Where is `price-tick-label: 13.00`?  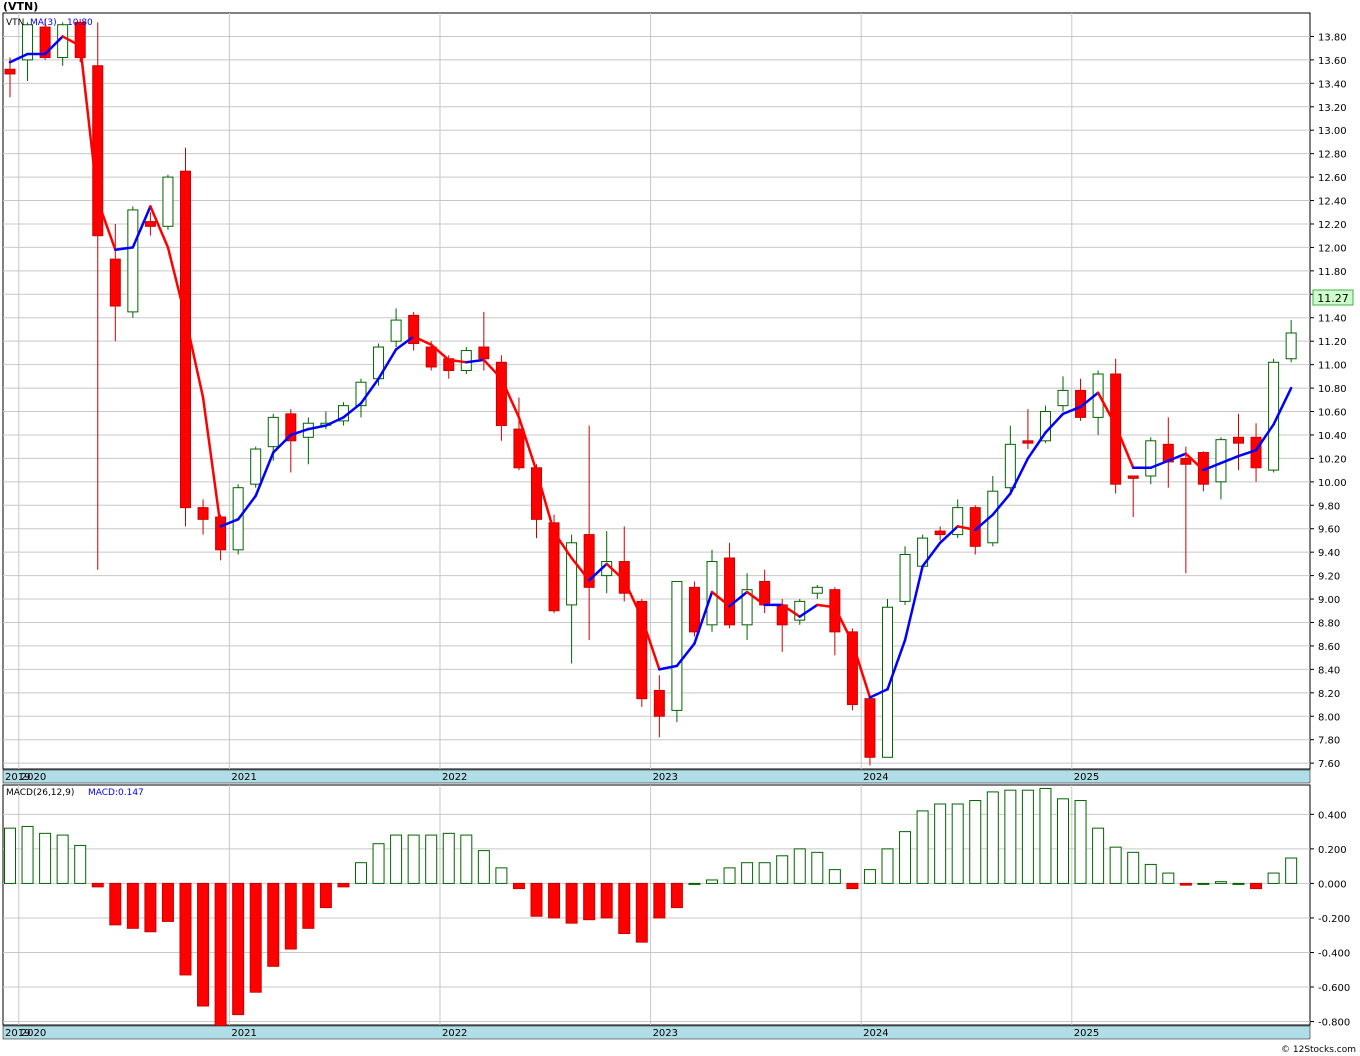 price-tick-label: 13.00 is located at coordinates (1332, 131).